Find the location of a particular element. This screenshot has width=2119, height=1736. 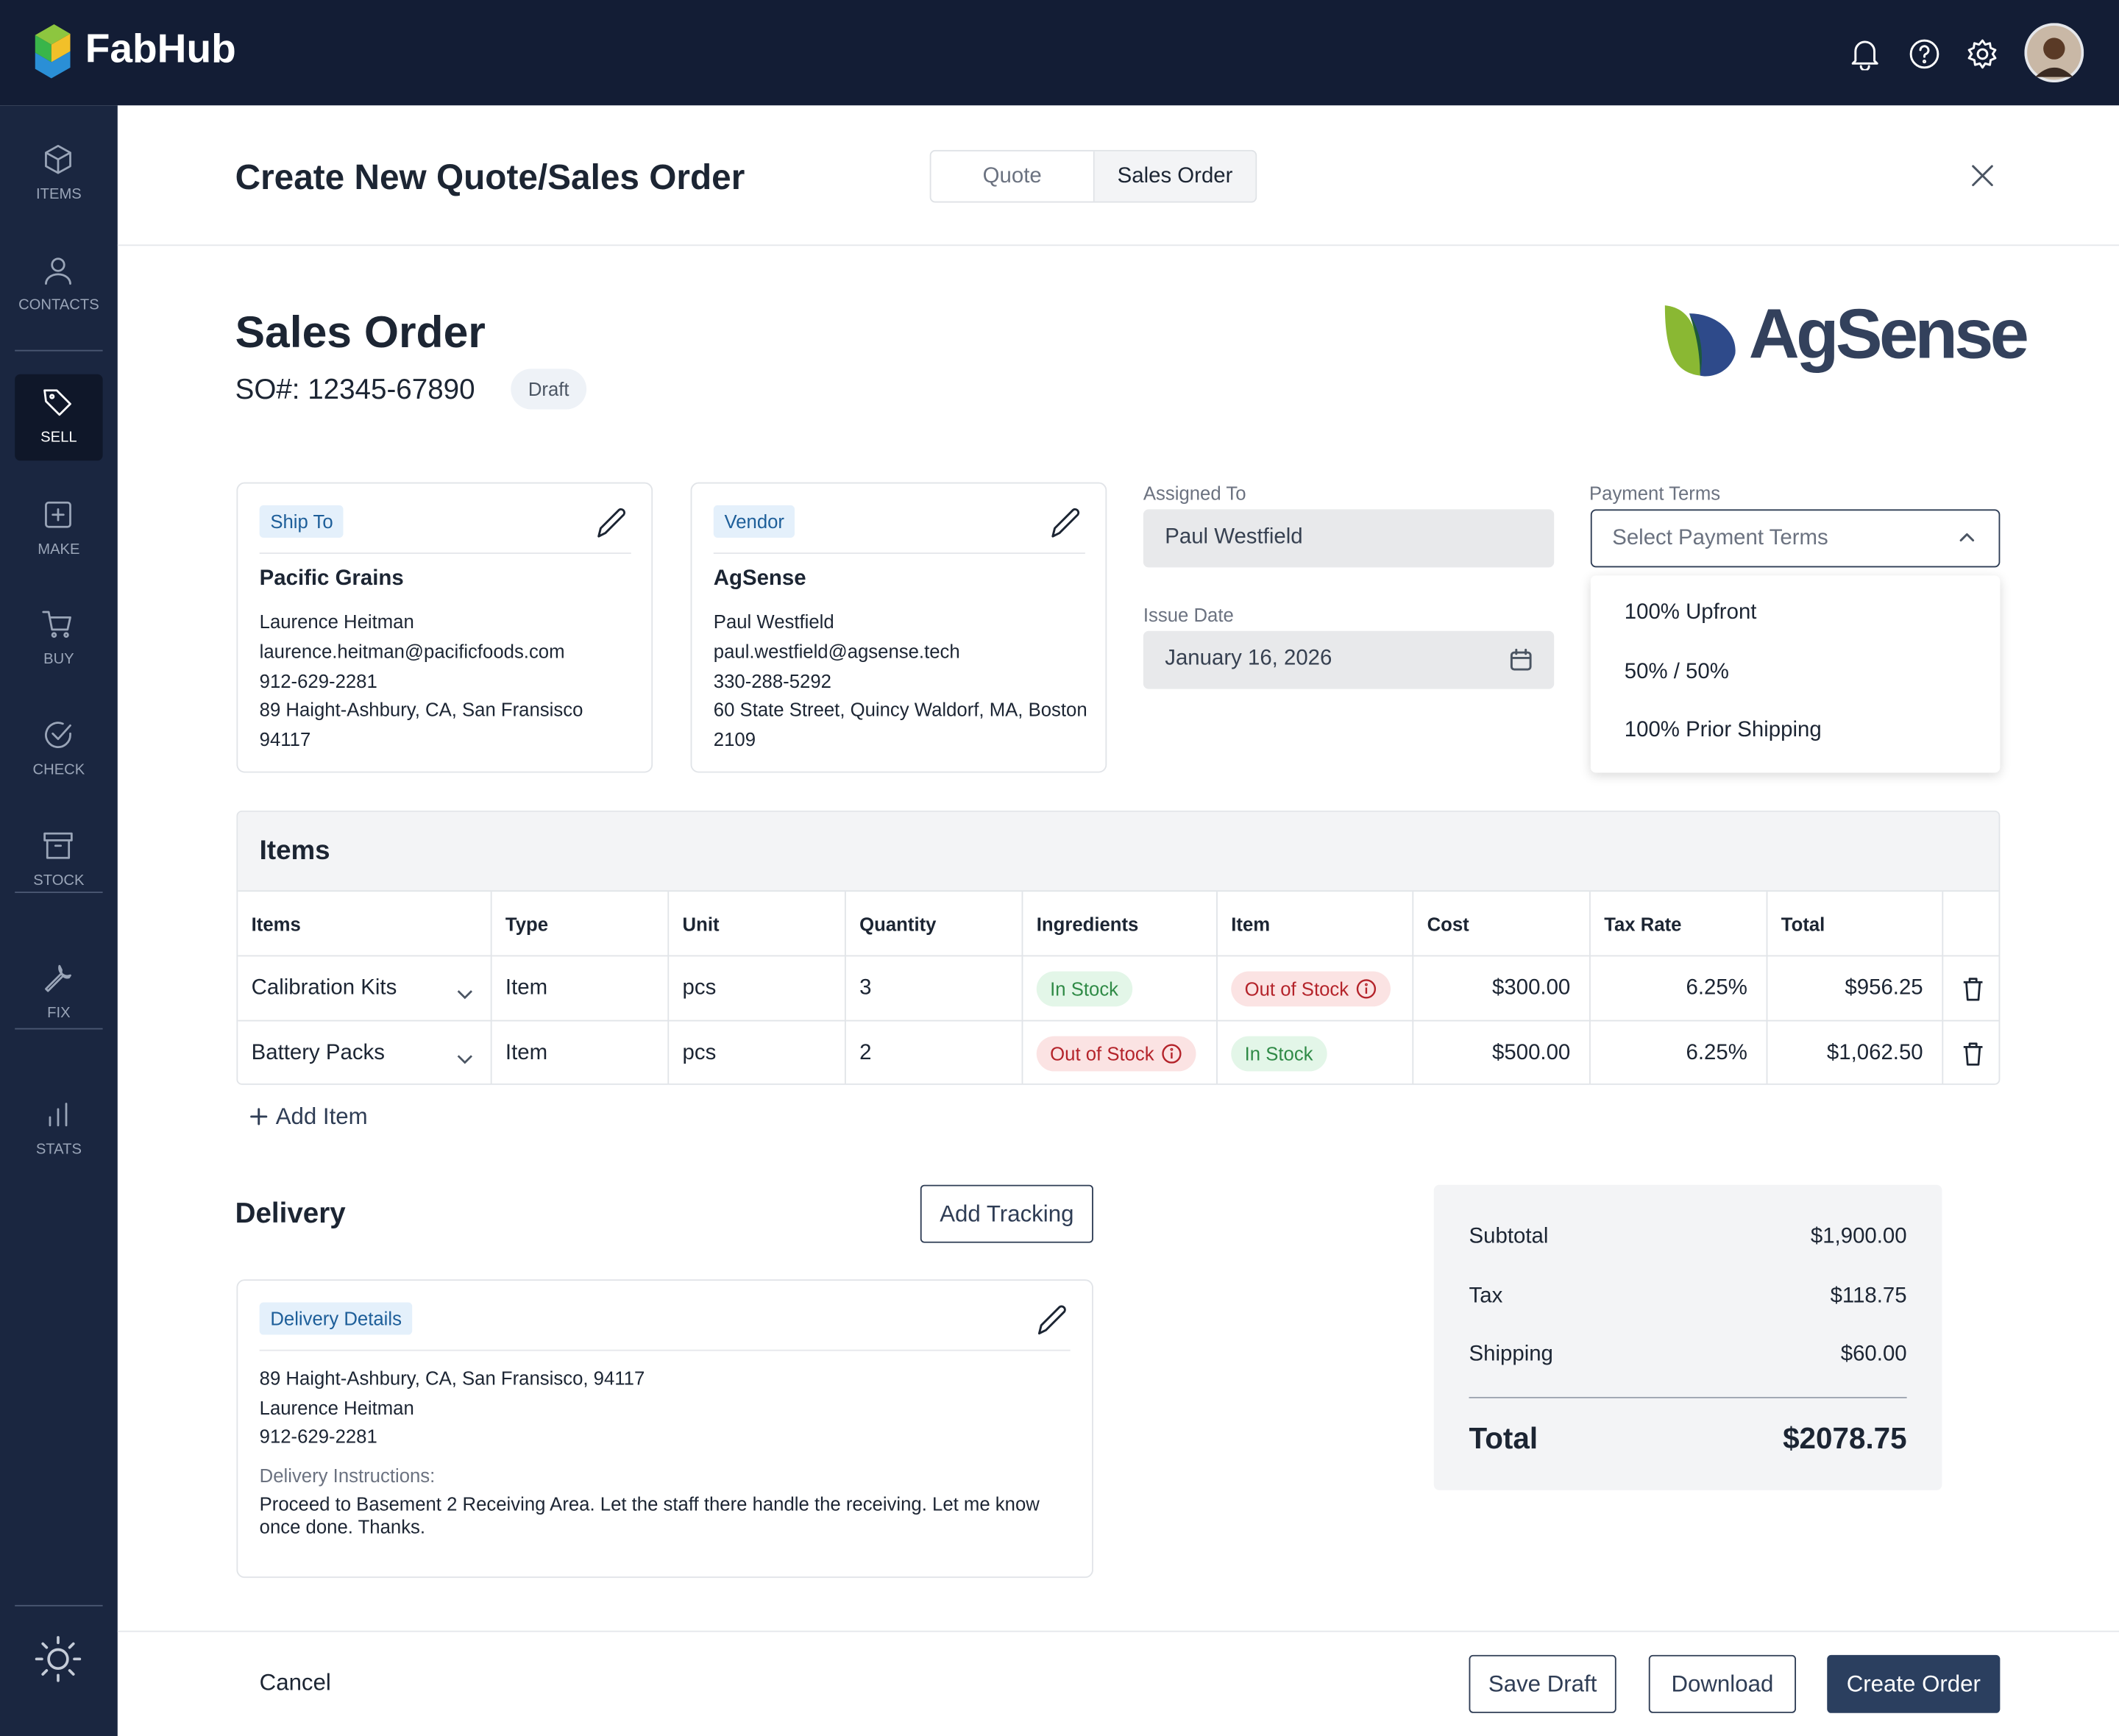

stock-badge: In Stock is located at coordinates (1279, 1053).